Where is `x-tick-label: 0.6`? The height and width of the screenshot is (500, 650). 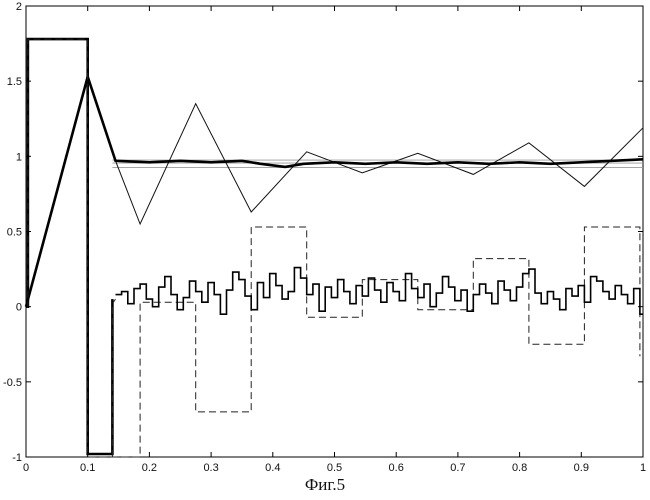 x-tick-label: 0.6 is located at coordinates (396, 468).